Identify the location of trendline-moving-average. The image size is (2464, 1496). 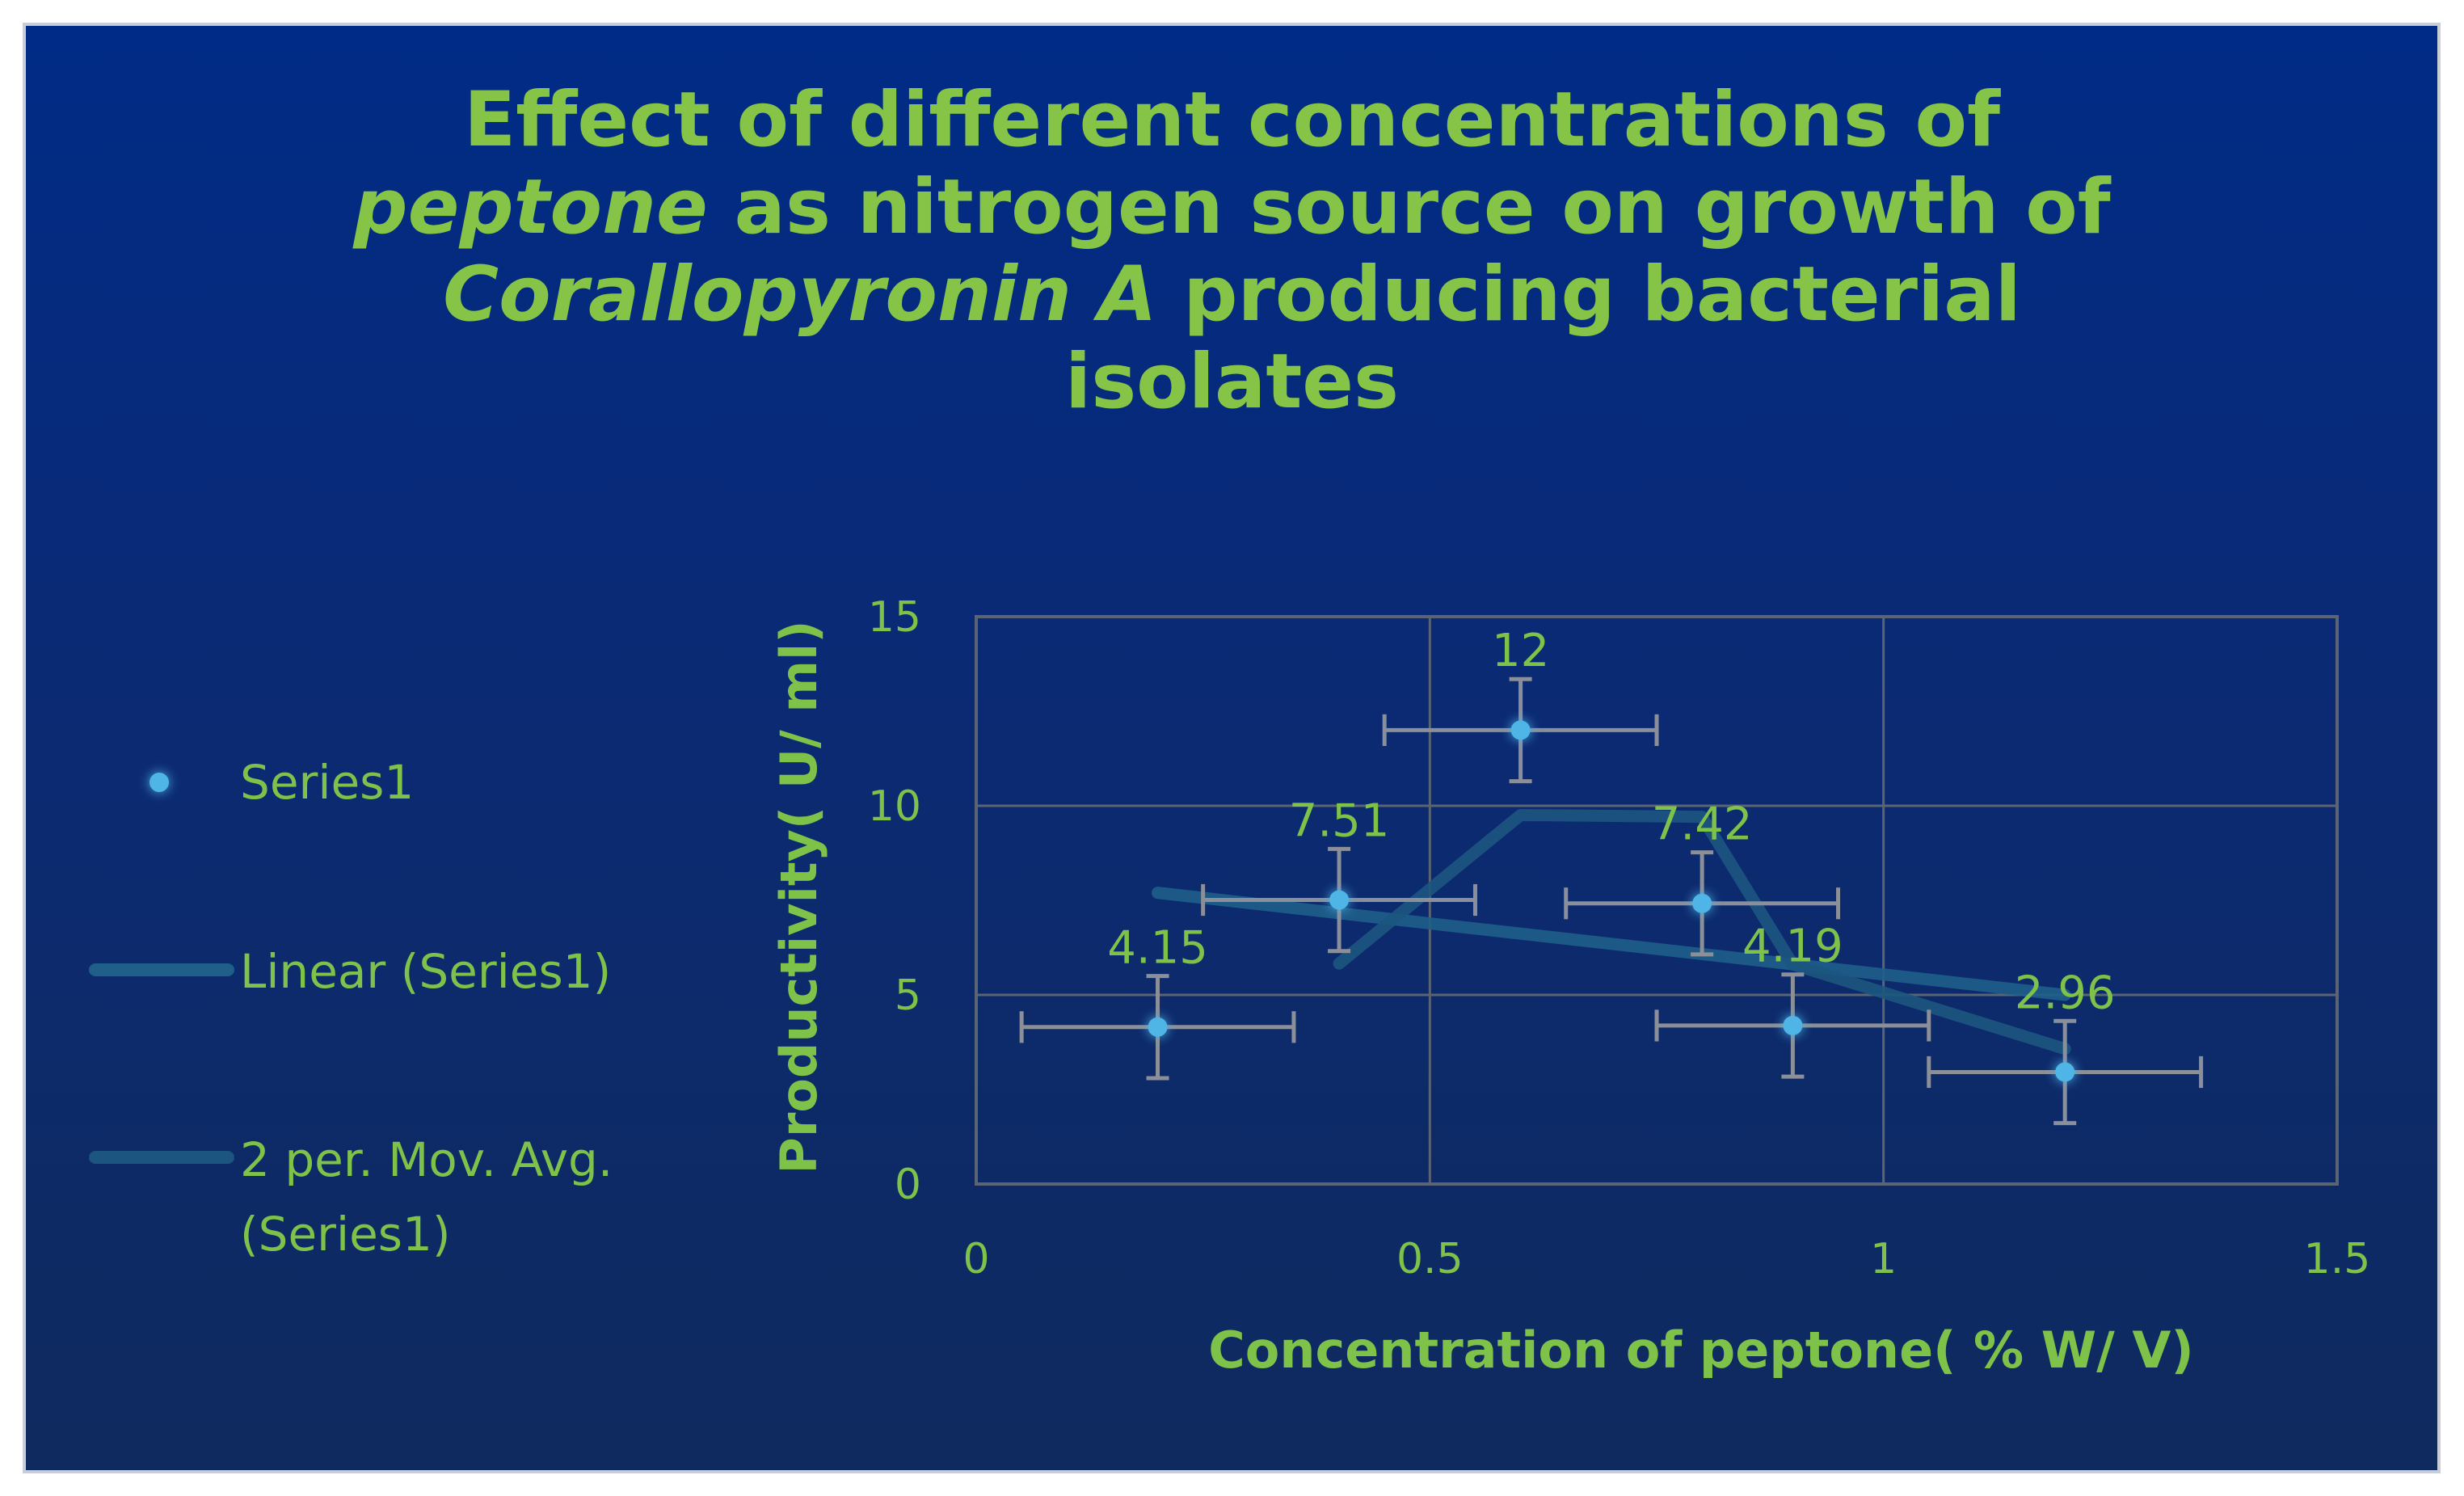
(1702, 932).